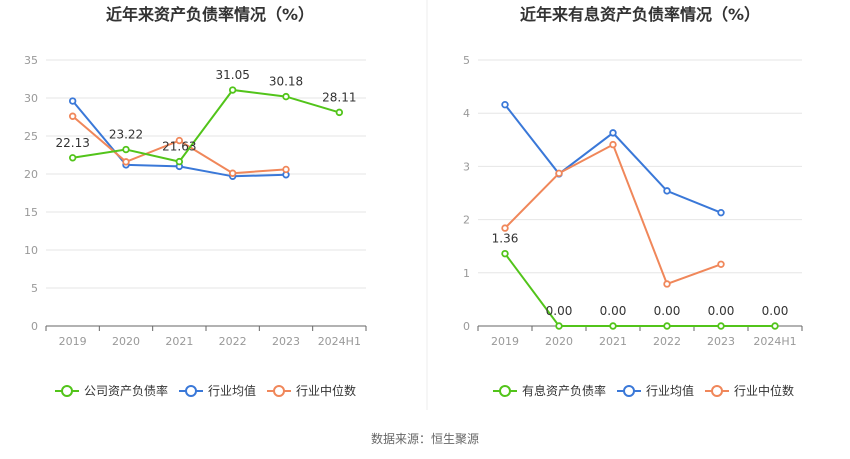  I want to click on y-tick-label: 35, so click(31, 60).